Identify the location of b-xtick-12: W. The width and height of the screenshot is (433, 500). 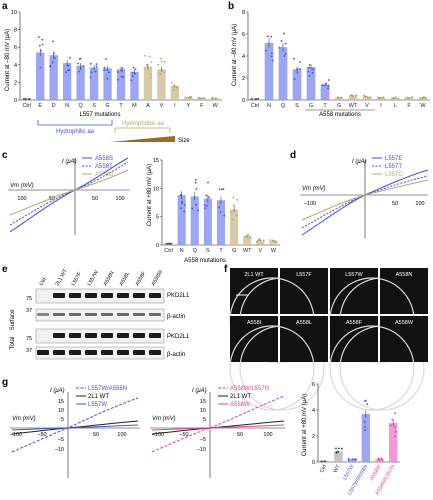
(423, 106).